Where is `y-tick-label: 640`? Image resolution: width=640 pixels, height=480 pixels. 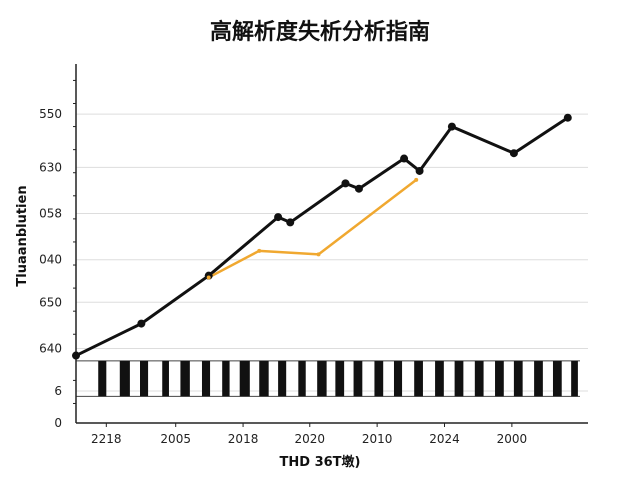
y-tick-label: 640 is located at coordinates (50, 348).